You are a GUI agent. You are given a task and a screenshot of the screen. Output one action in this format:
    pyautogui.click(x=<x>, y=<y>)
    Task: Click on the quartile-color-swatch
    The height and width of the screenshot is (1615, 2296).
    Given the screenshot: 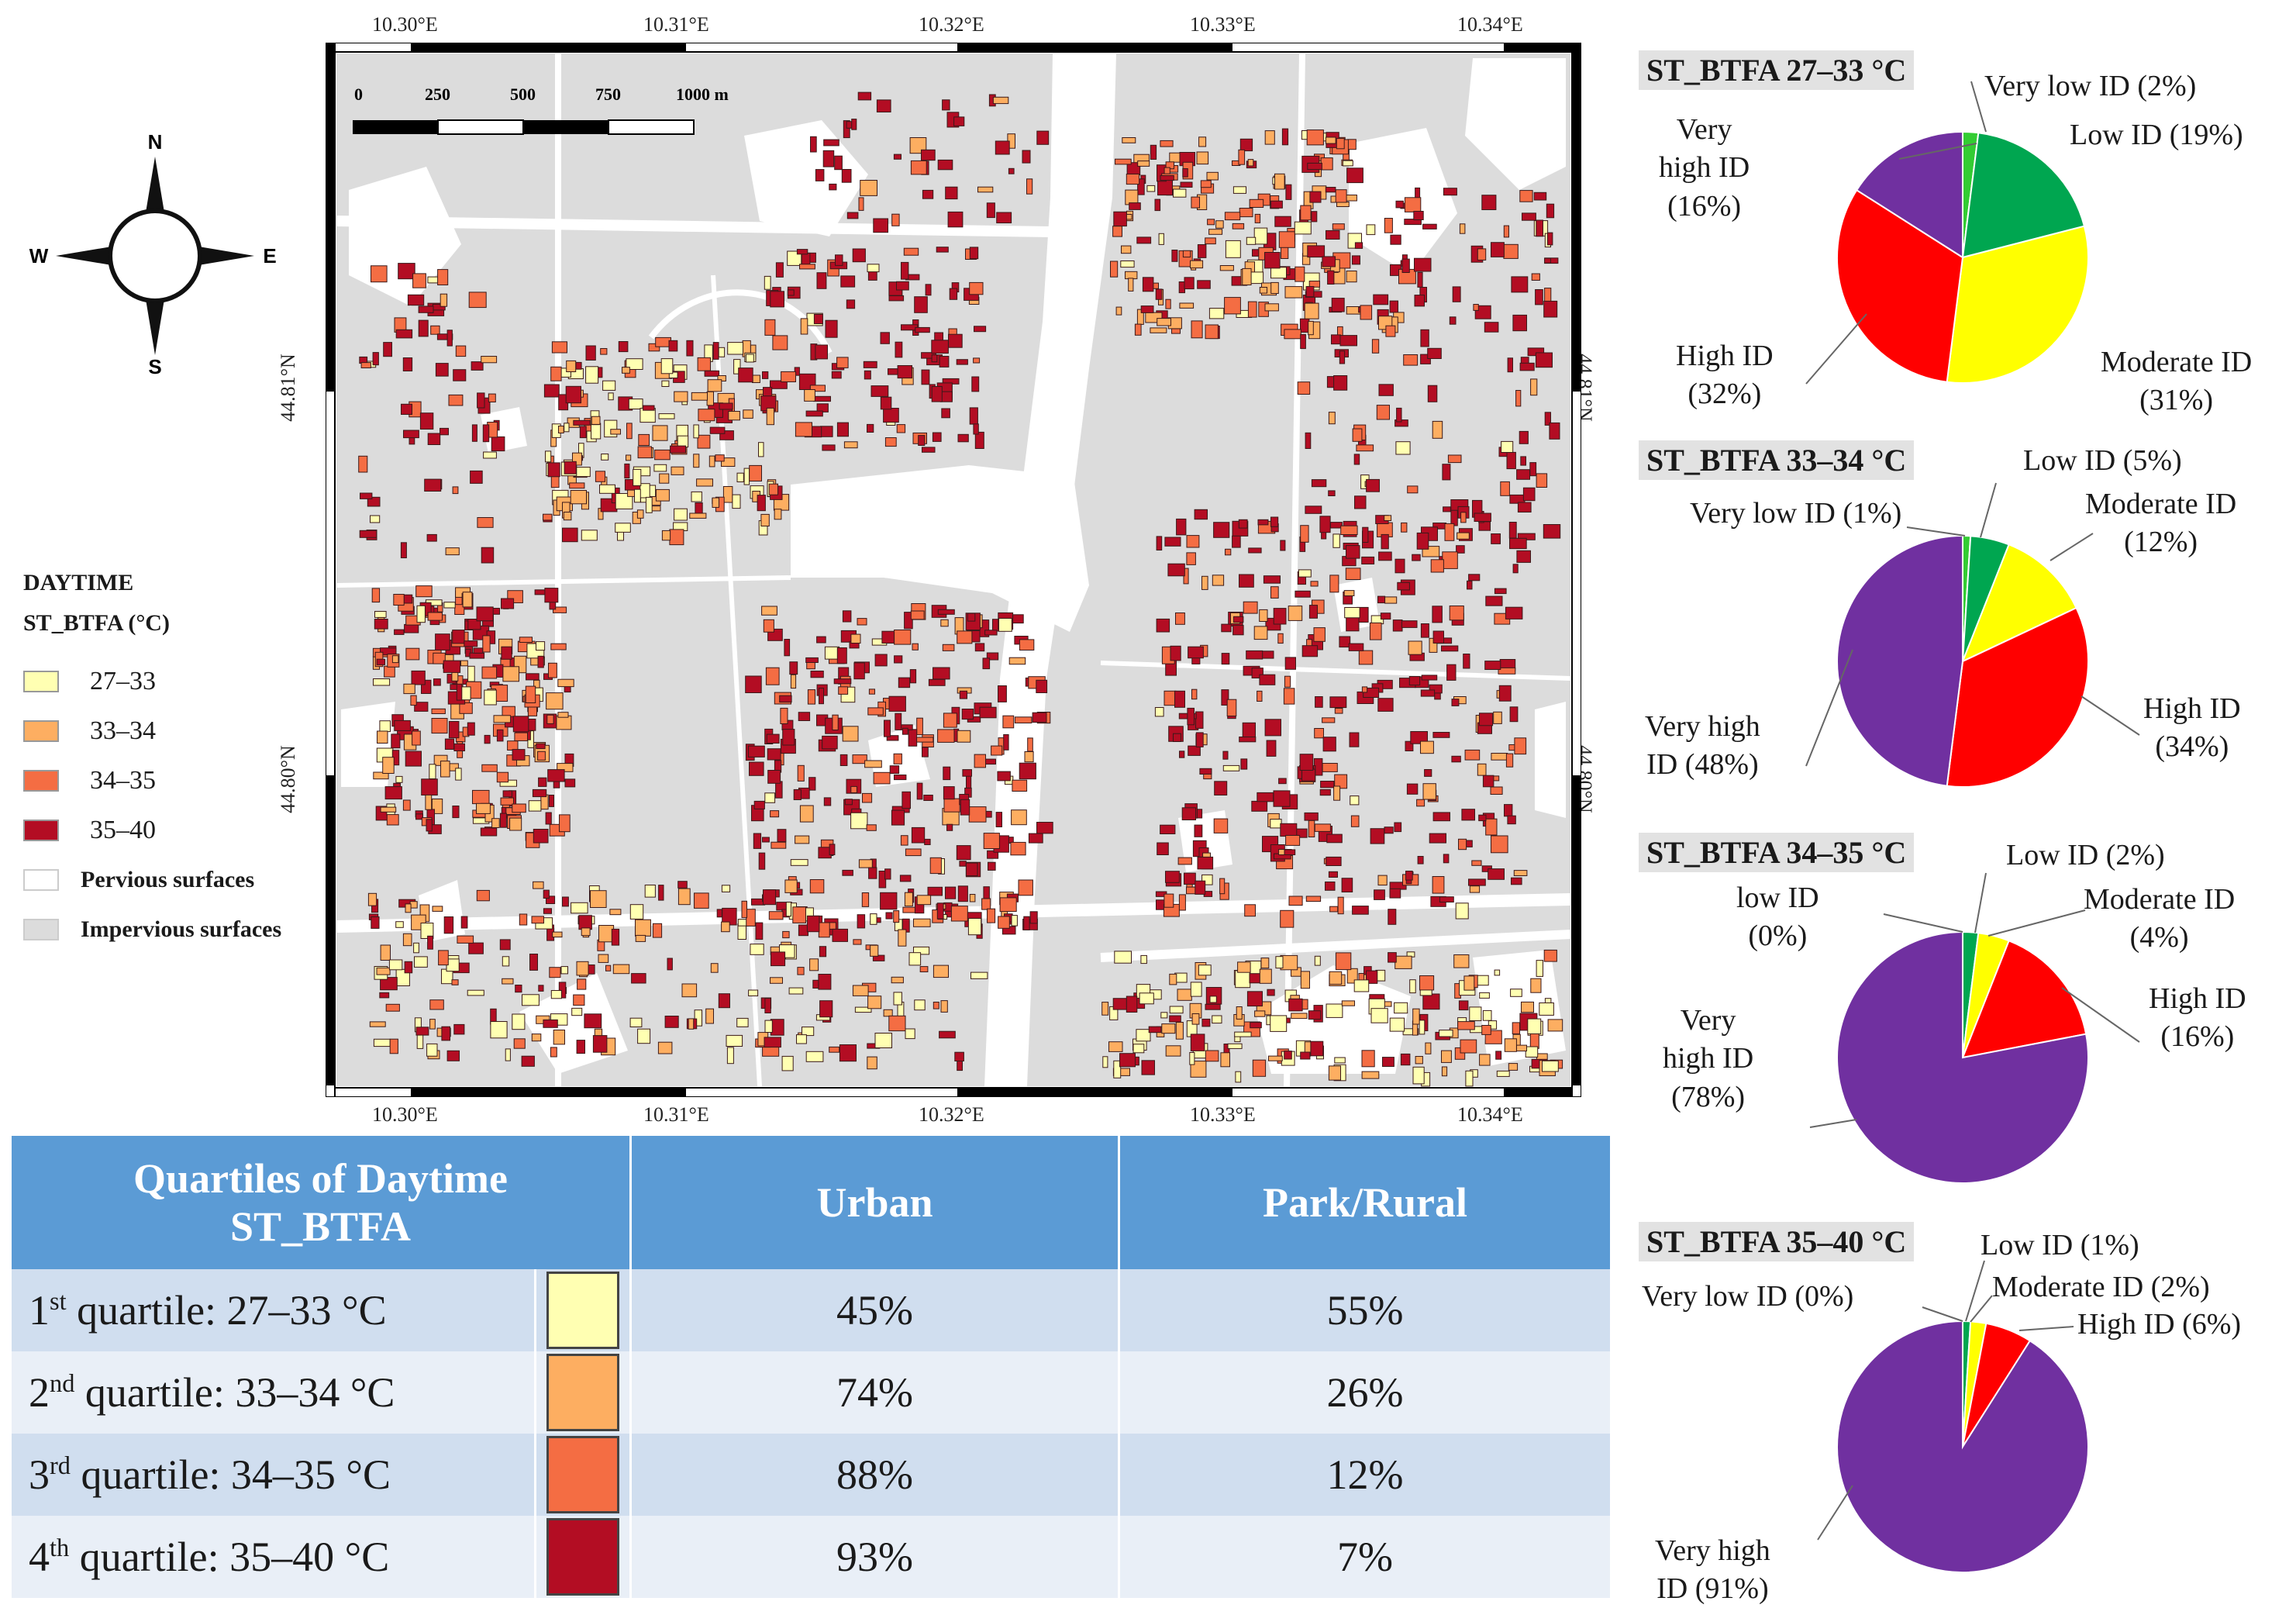 What is the action you would take?
    pyautogui.click(x=582, y=1557)
    